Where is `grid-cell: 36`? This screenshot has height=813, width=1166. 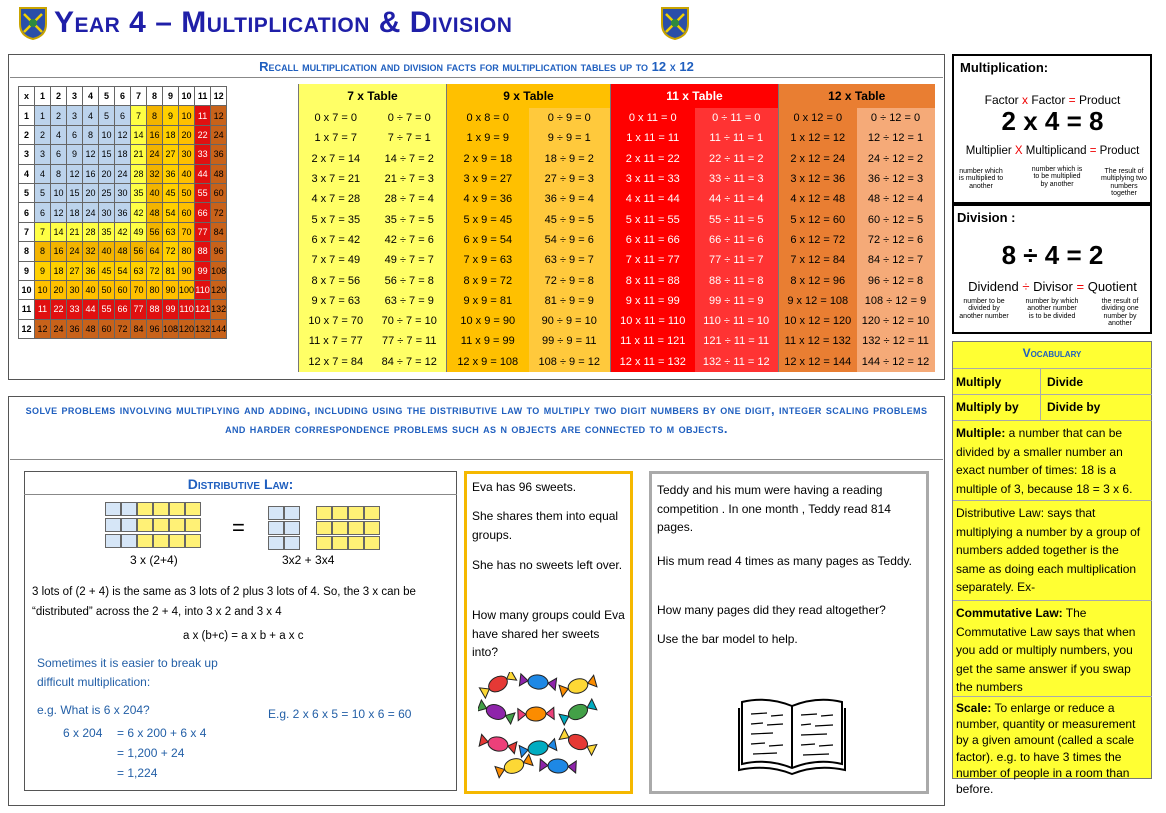 grid-cell: 36 is located at coordinates (122, 212).